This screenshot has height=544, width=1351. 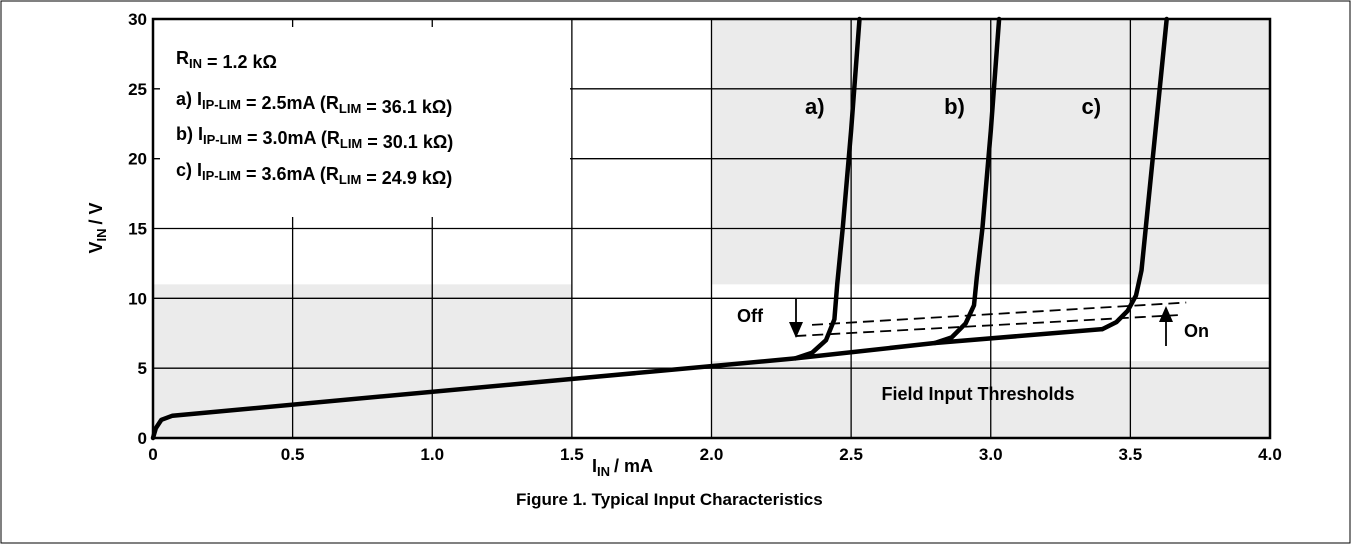 What do you see at coordinates (137, 19) in the screenshot?
I see `y-tick-label: 30` at bounding box center [137, 19].